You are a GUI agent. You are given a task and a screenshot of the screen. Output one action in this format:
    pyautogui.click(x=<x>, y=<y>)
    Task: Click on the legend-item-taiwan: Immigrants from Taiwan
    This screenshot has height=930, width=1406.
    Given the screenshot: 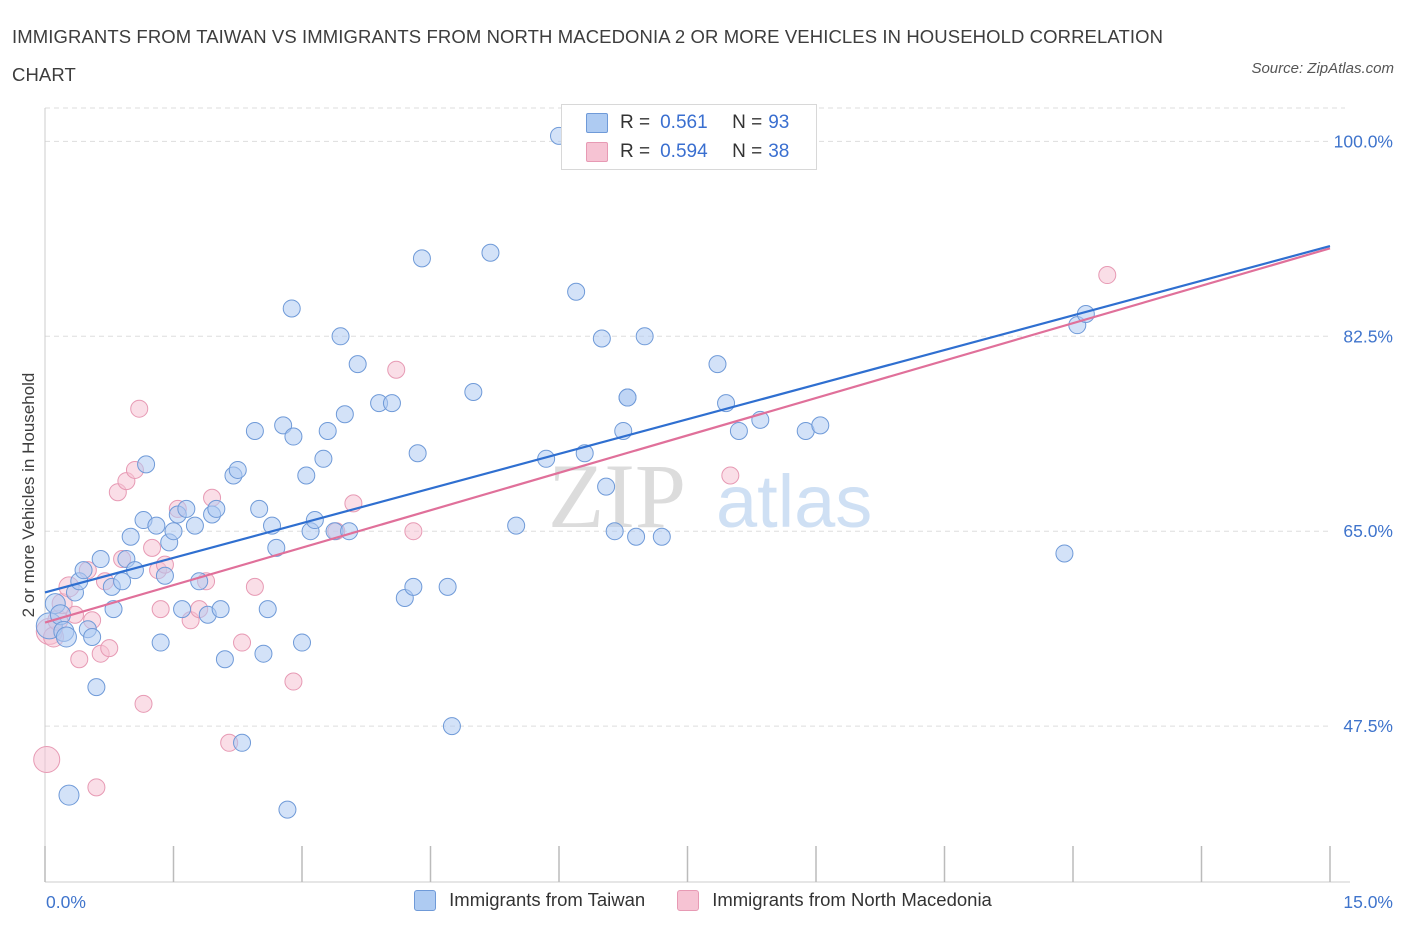 What is the action you would take?
    pyautogui.click(x=529, y=900)
    